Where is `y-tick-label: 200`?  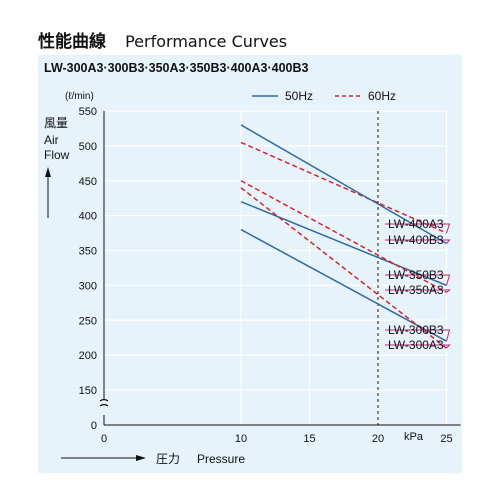 y-tick-label: 200 is located at coordinates (88, 356).